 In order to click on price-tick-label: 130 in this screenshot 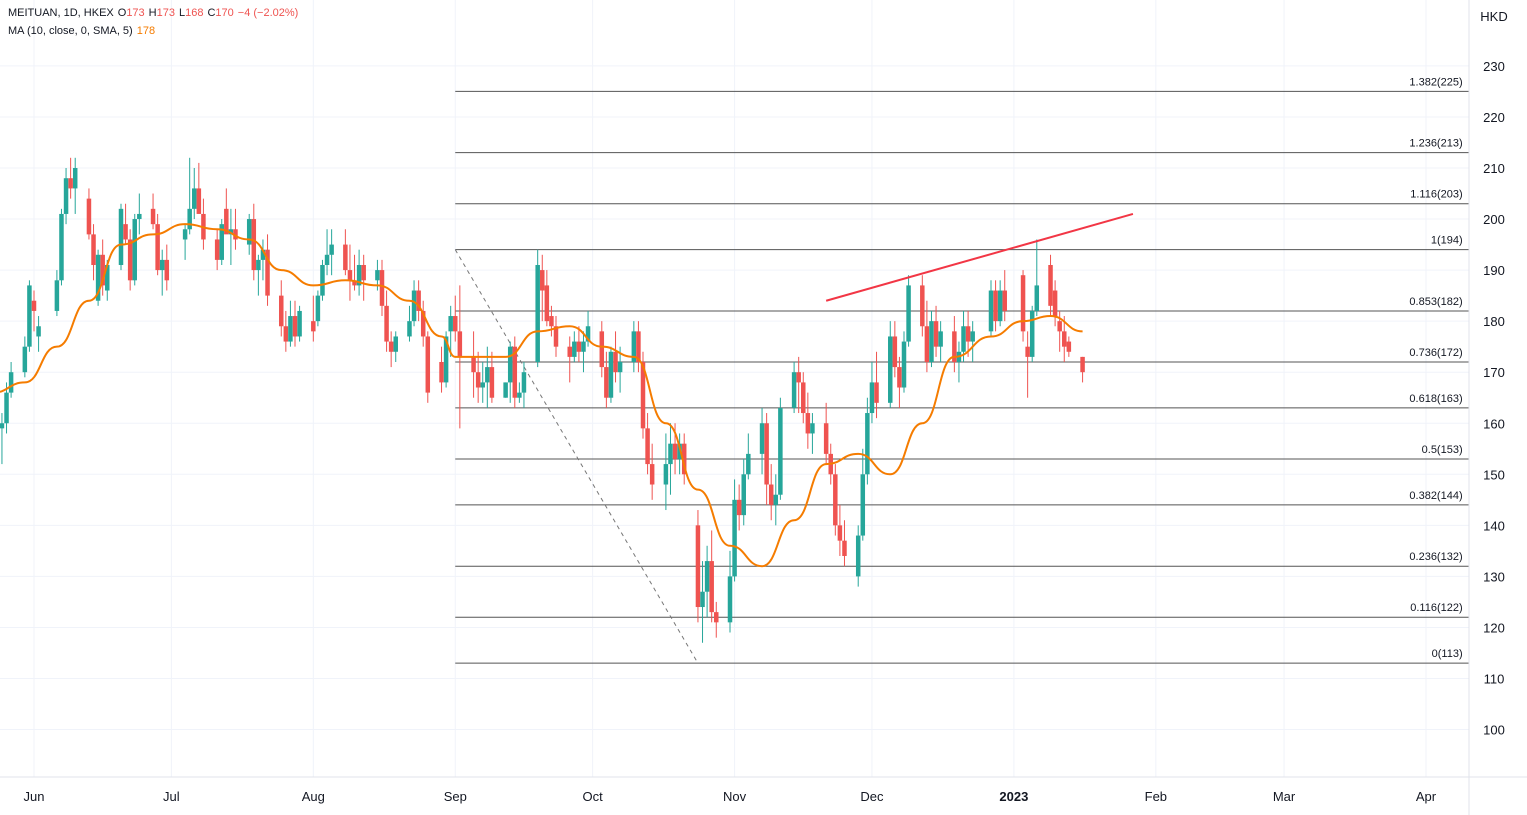, I will do `click(1494, 576)`.